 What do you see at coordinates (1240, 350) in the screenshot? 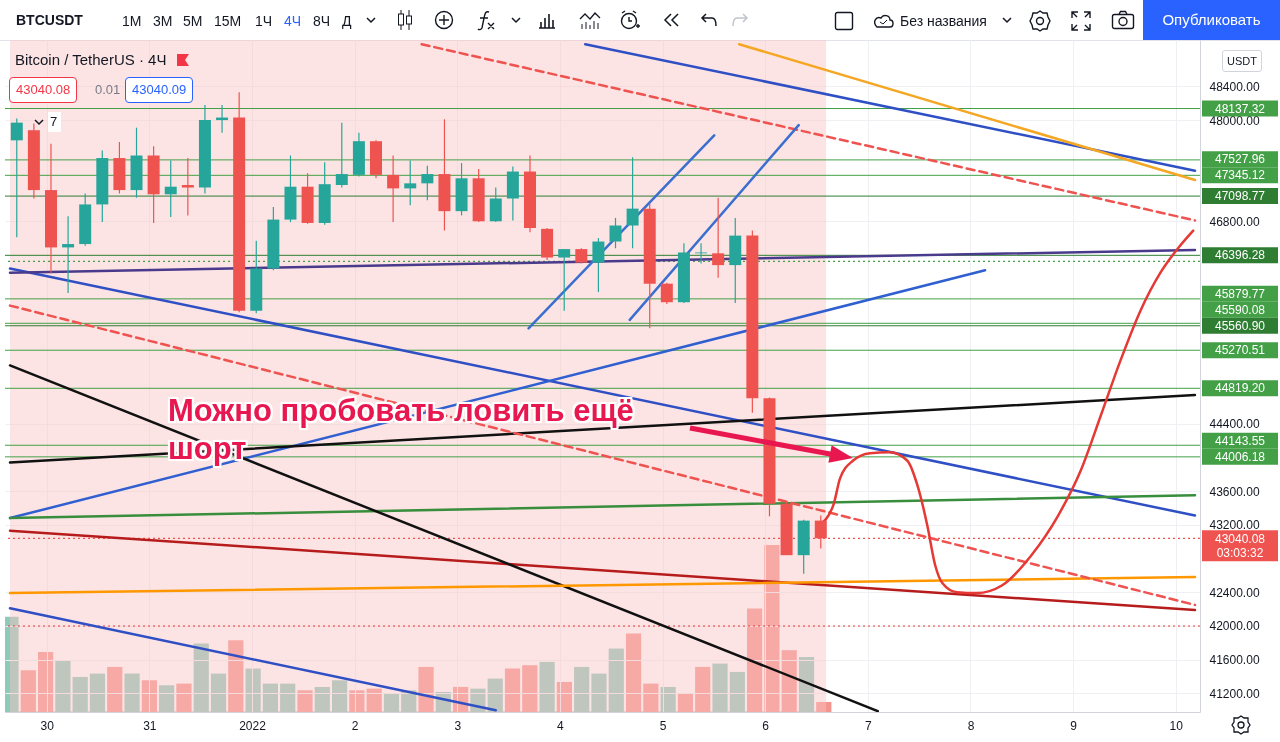
I see `ref-line-label: 45270.51` at bounding box center [1240, 350].